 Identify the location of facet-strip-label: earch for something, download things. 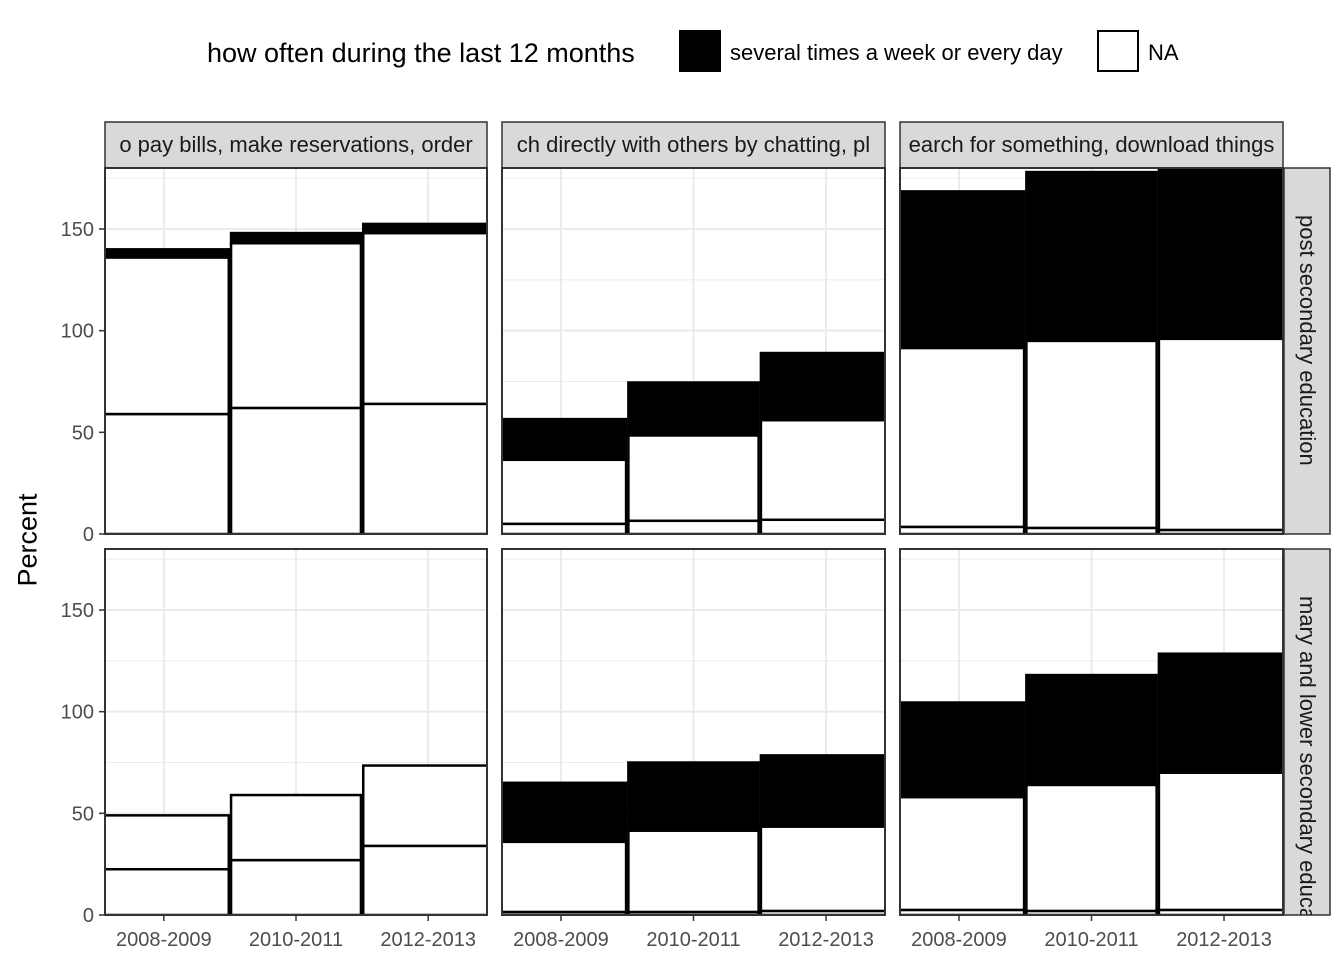
(1092, 144).